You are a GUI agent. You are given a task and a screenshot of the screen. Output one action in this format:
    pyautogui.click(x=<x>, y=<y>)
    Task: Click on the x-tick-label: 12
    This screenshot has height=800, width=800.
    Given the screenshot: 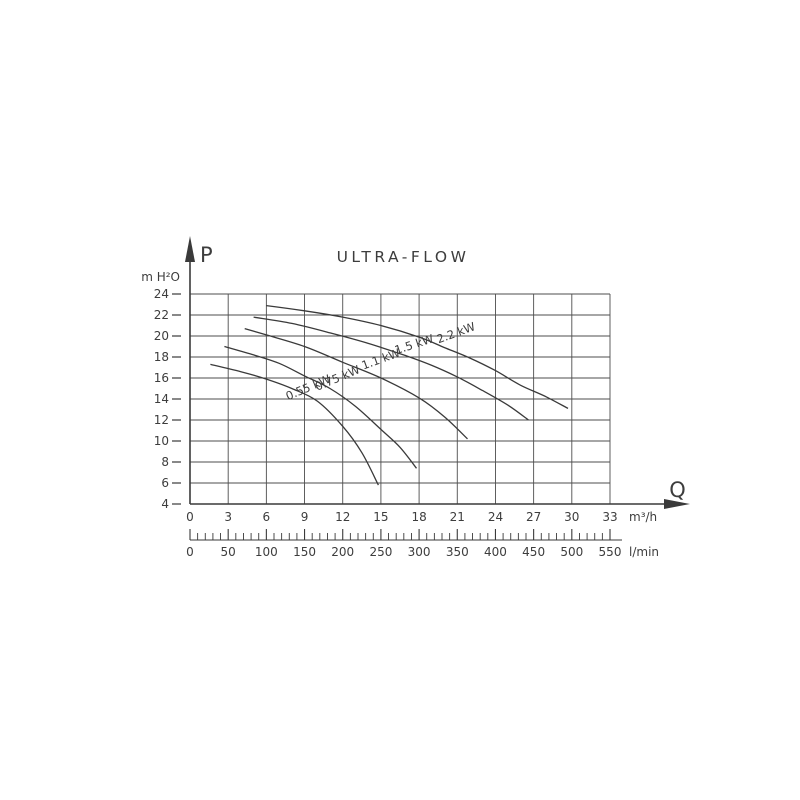 What is the action you would take?
    pyautogui.click(x=342, y=517)
    